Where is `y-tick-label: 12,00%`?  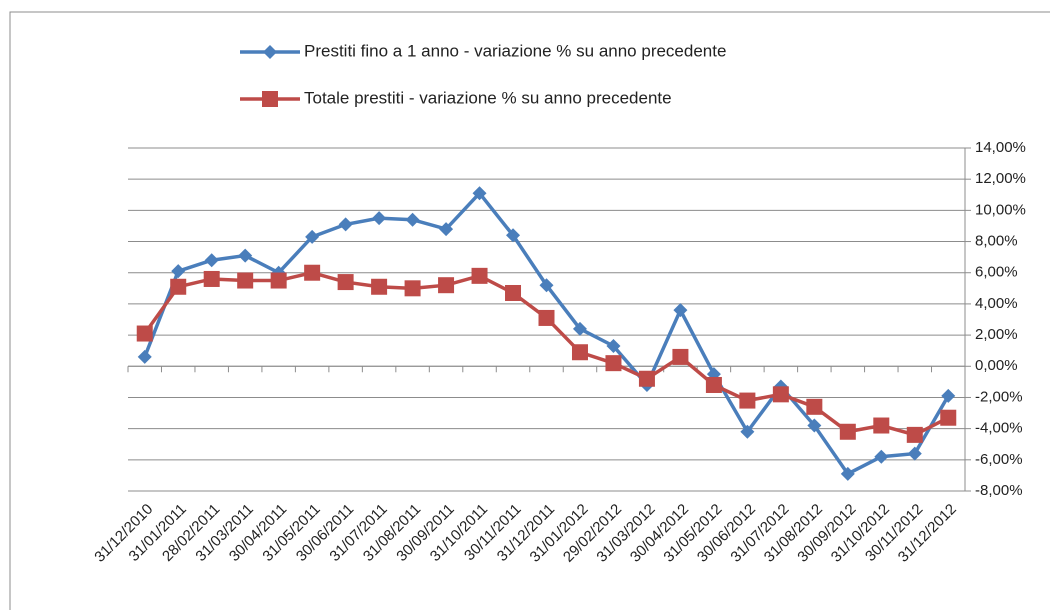
y-tick-label: 12,00% is located at coordinates (1000, 178).